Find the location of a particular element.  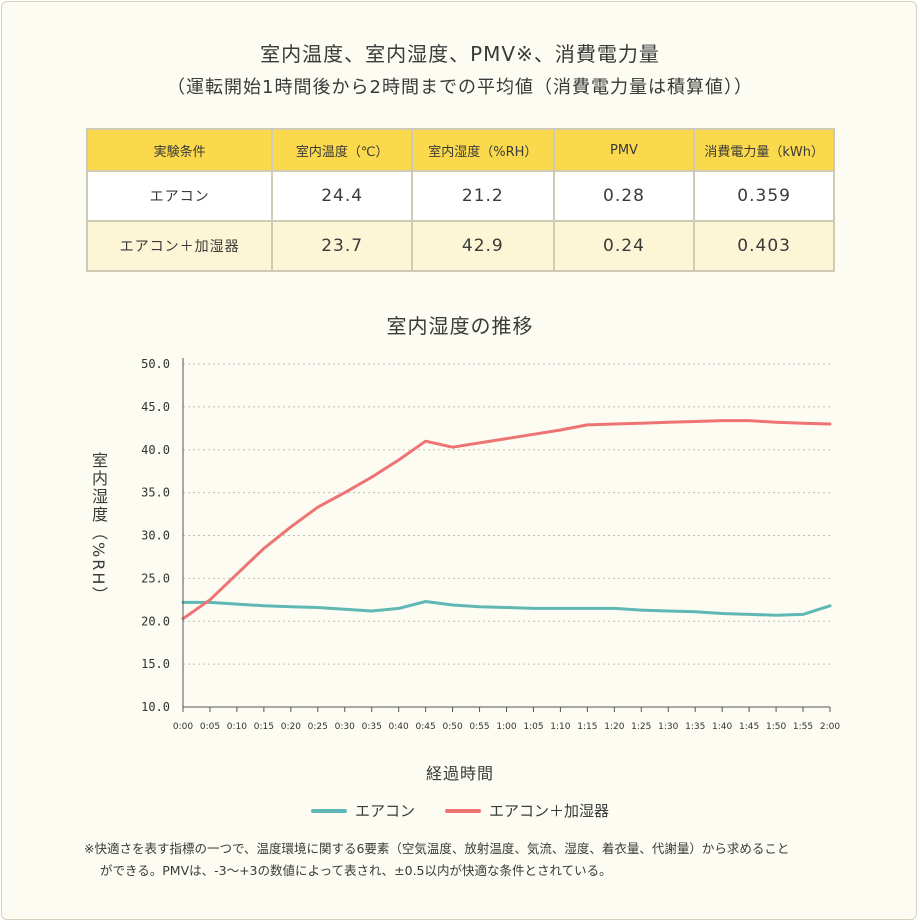

x-tick-label: 1:50 is located at coordinates (776, 727).